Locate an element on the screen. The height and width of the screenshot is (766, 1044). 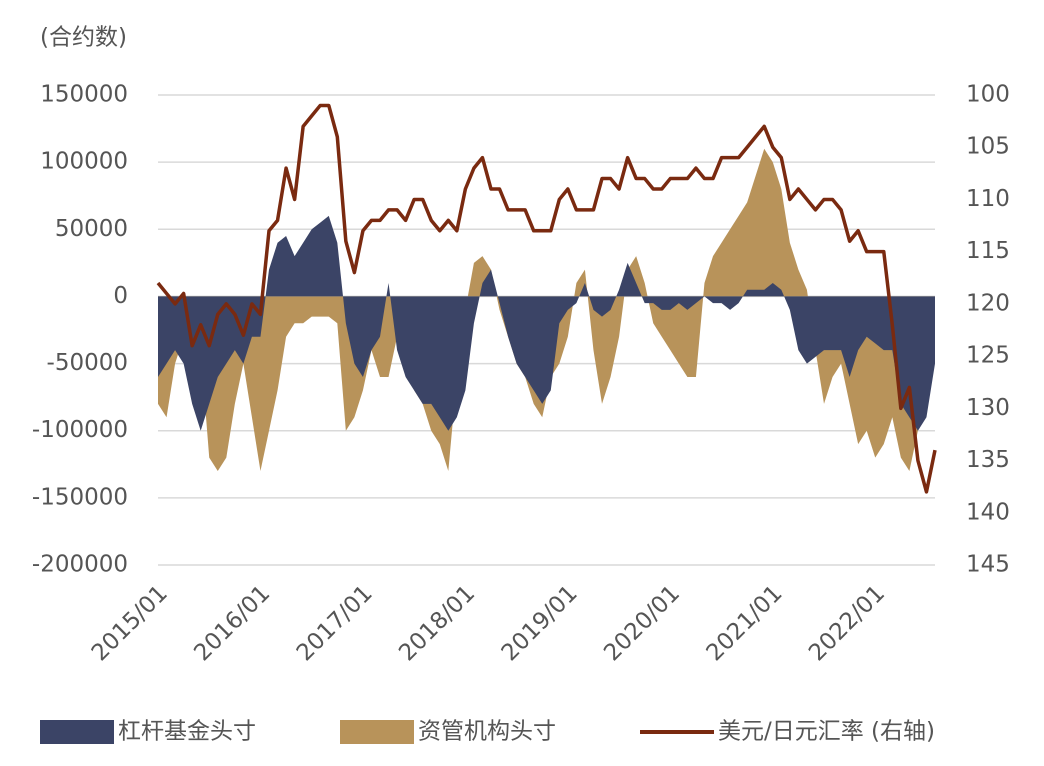
x-tick-label: 2018/01 is located at coordinates (437, 623).